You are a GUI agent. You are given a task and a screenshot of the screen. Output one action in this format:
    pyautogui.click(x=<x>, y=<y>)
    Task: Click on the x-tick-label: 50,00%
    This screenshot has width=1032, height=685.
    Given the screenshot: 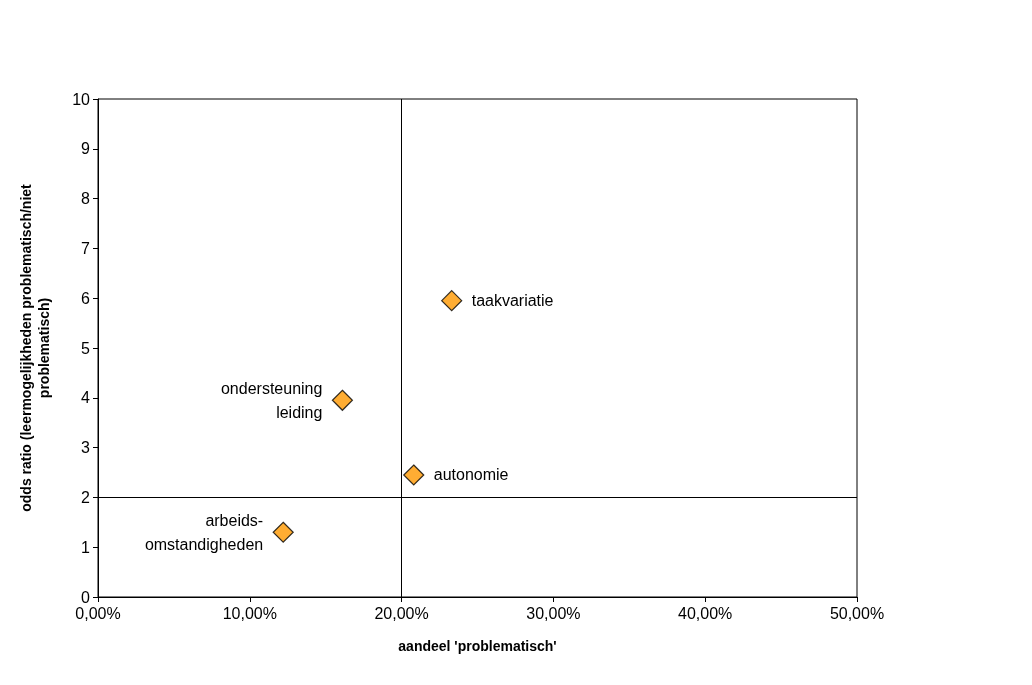 What is the action you would take?
    pyautogui.click(x=857, y=613)
    